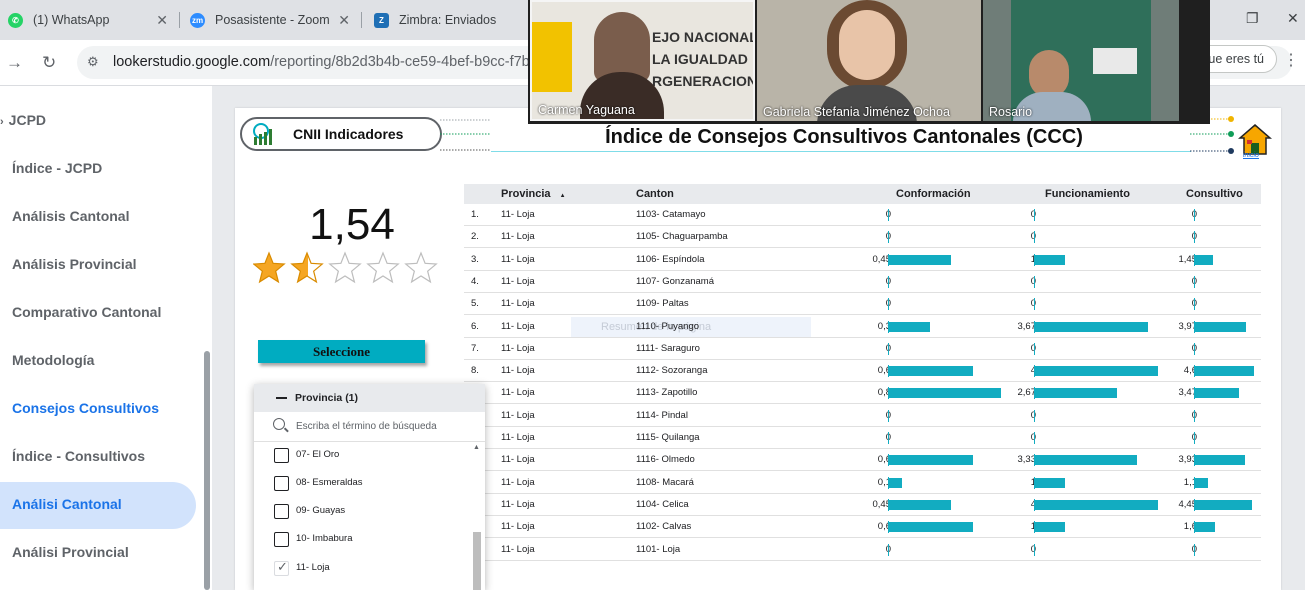 This screenshot has width=1305, height=590. What do you see at coordinates (1081, 60) in the screenshot?
I see `participant-tile: Rosario` at bounding box center [1081, 60].